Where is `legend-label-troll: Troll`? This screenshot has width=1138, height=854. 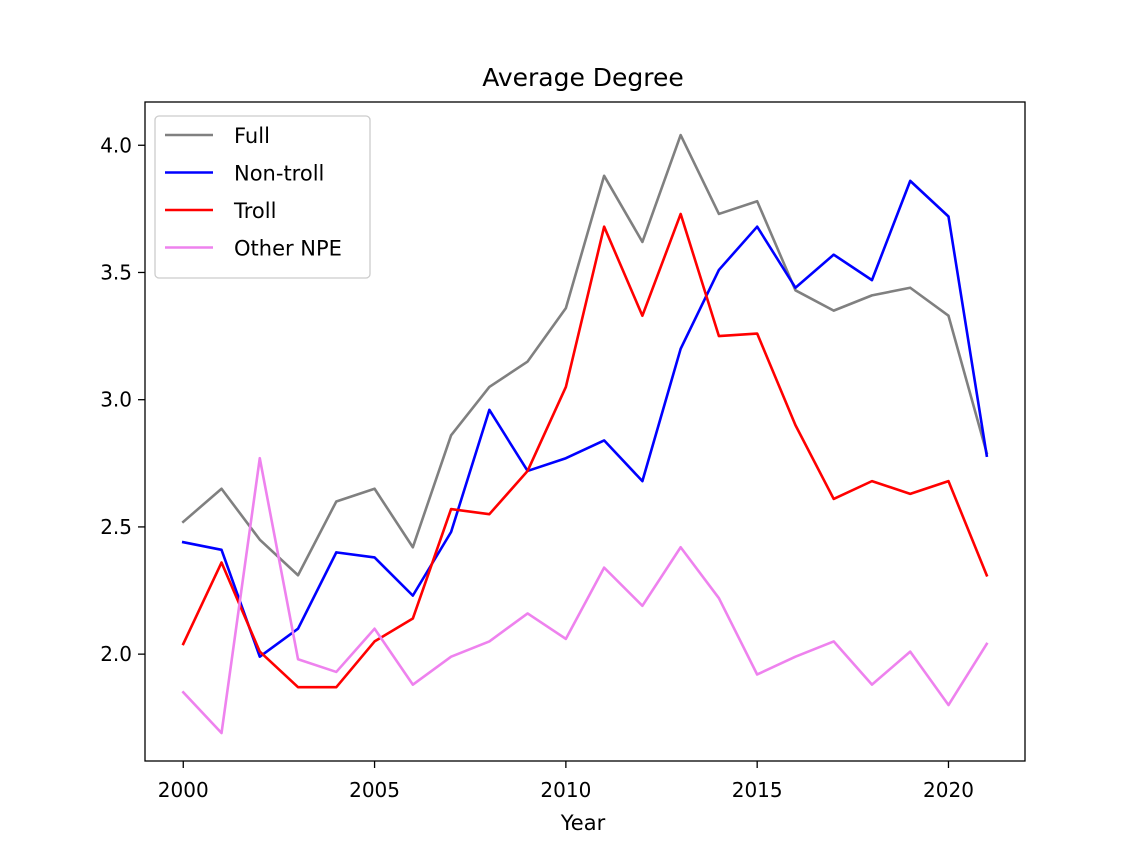 legend-label-troll: Troll is located at coordinates (254, 211).